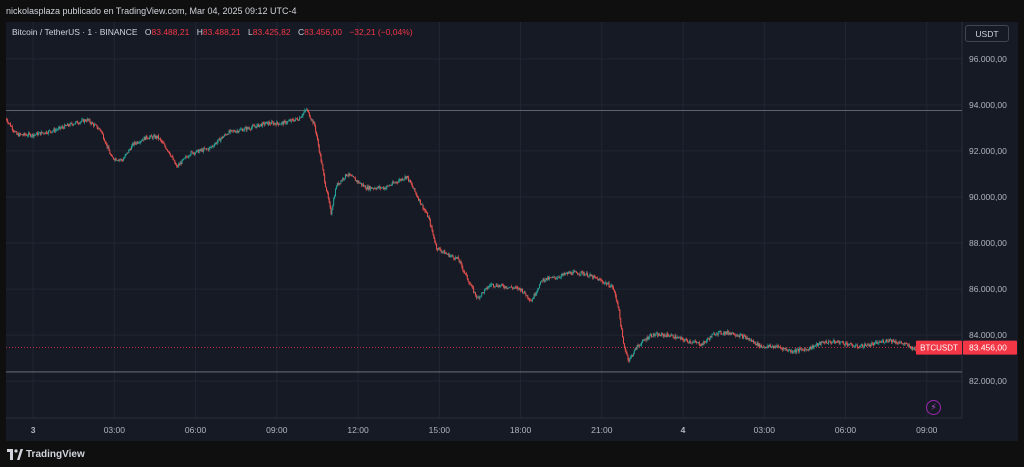 The height and width of the screenshot is (467, 1024). What do you see at coordinates (987, 33) in the screenshot?
I see `currency-button: USDT` at bounding box center [987, 33].